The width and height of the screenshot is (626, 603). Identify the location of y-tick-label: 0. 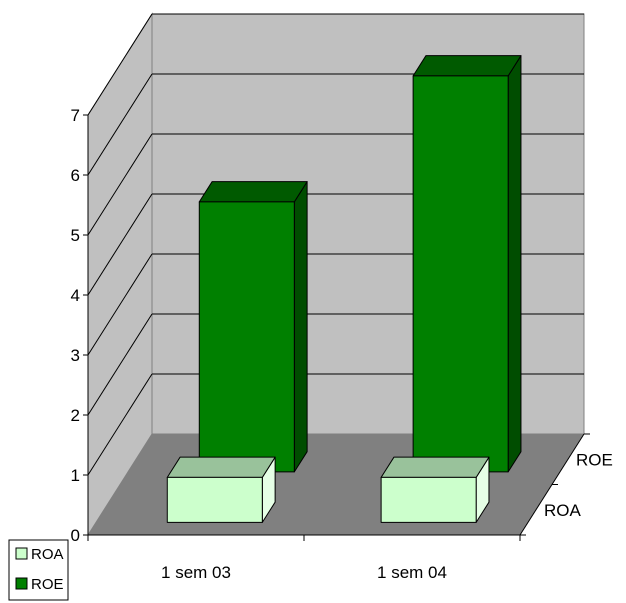
(75, 535).